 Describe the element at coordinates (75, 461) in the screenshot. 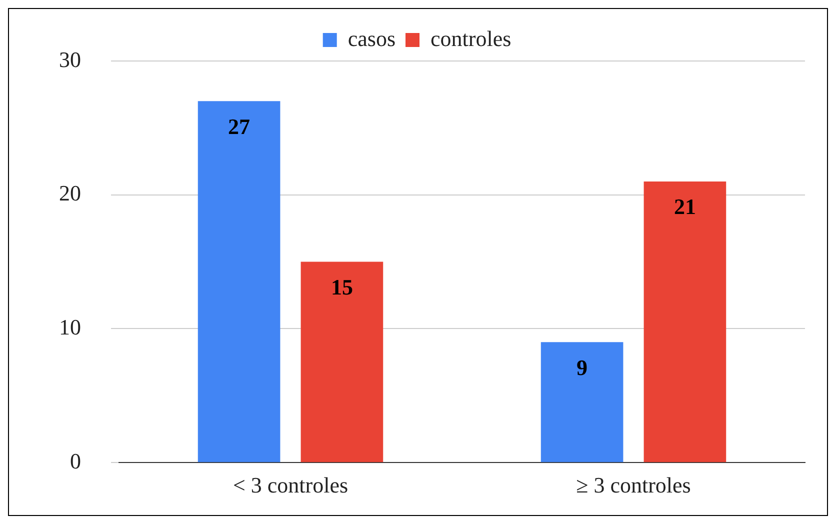

I see `y-tick-label: 0` at that location.